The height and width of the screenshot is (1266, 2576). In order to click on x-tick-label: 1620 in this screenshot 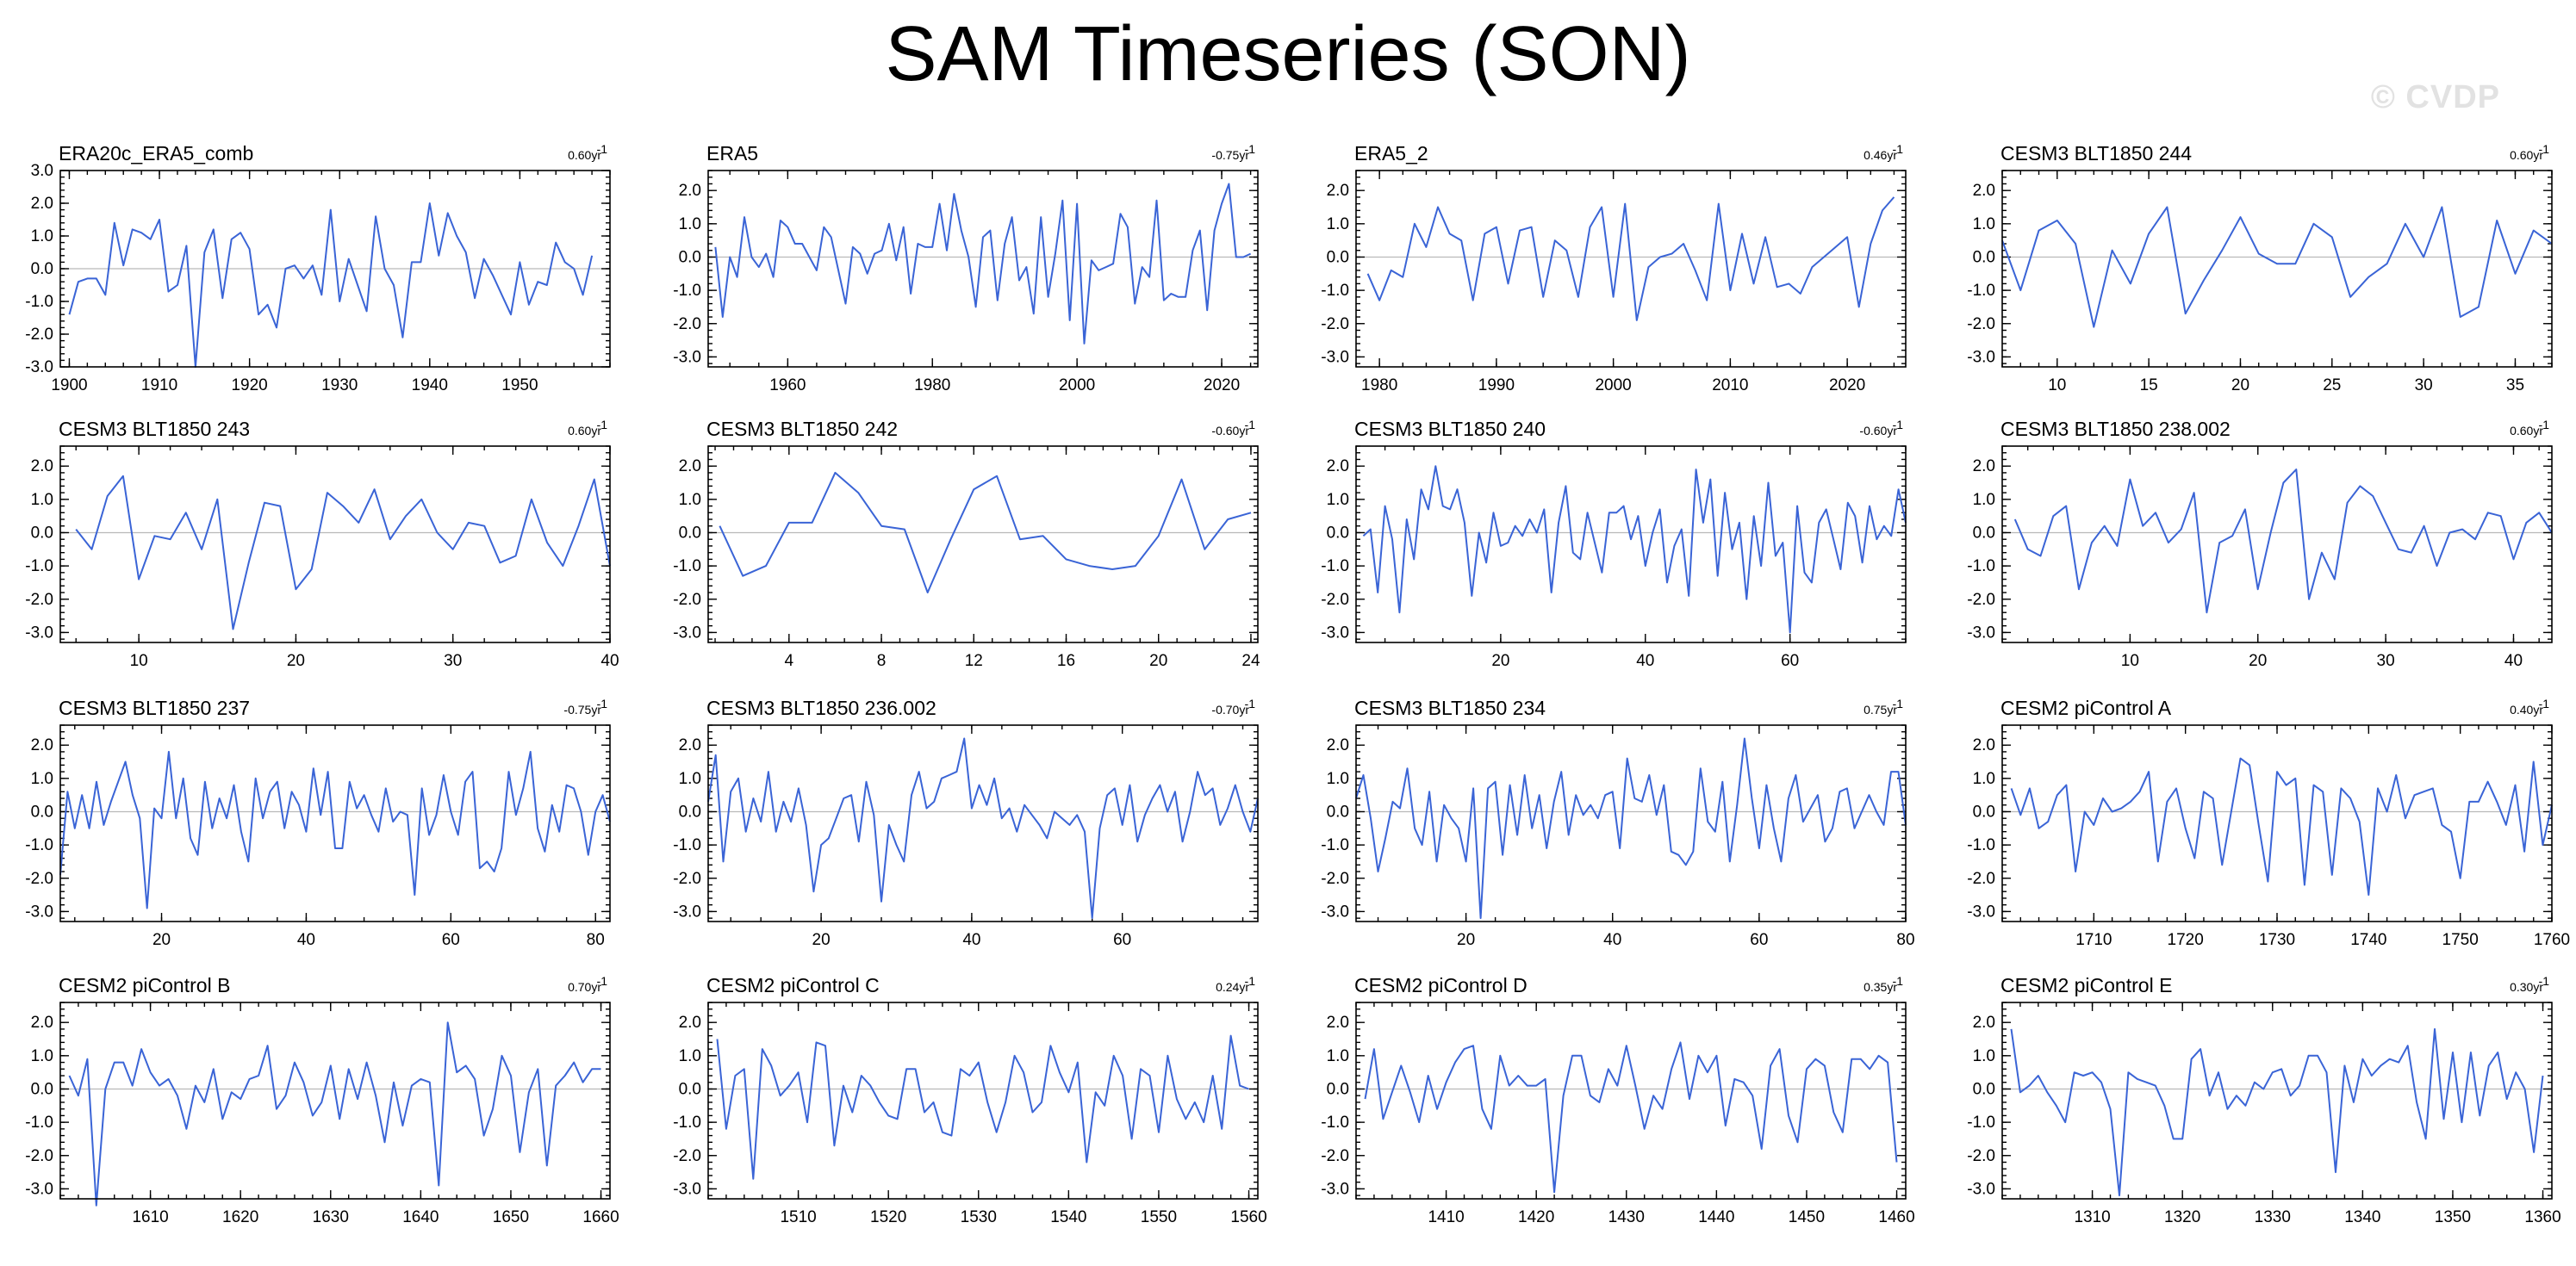, I will do `click(240, 1217)`.